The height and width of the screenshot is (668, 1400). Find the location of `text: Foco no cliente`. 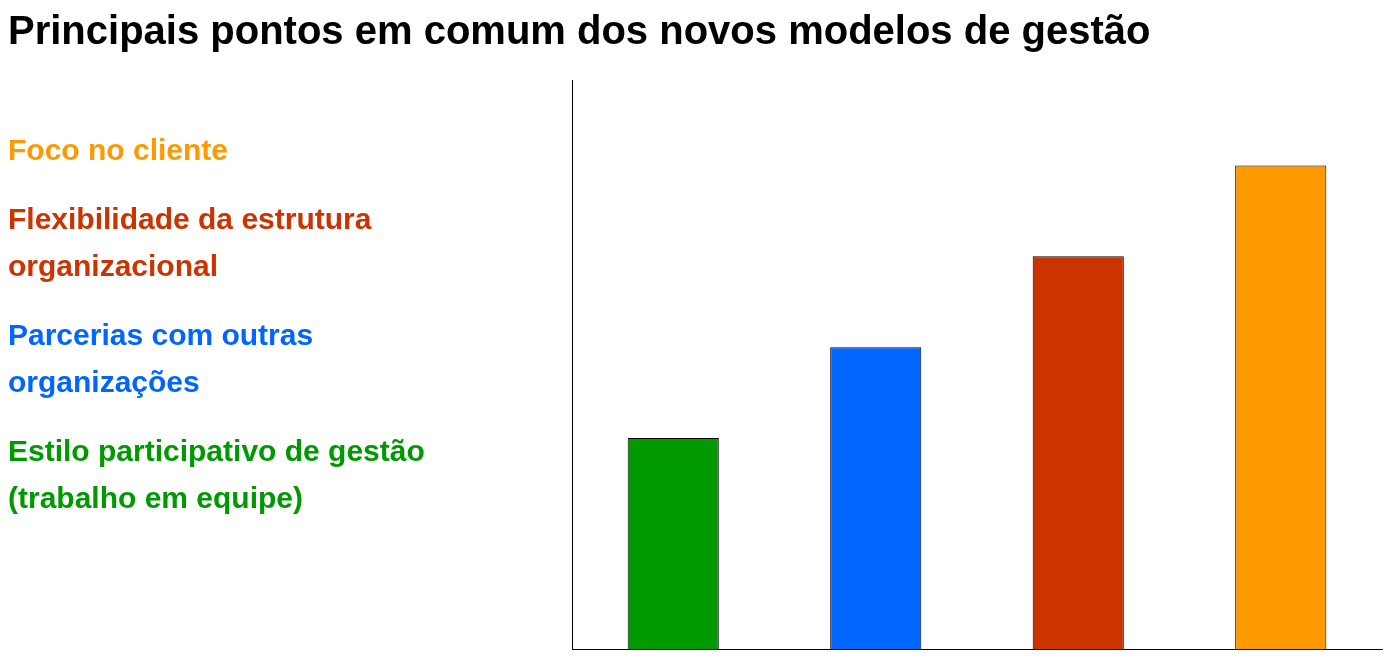

text: Foco no cliente is located at coordinates (119, 150).